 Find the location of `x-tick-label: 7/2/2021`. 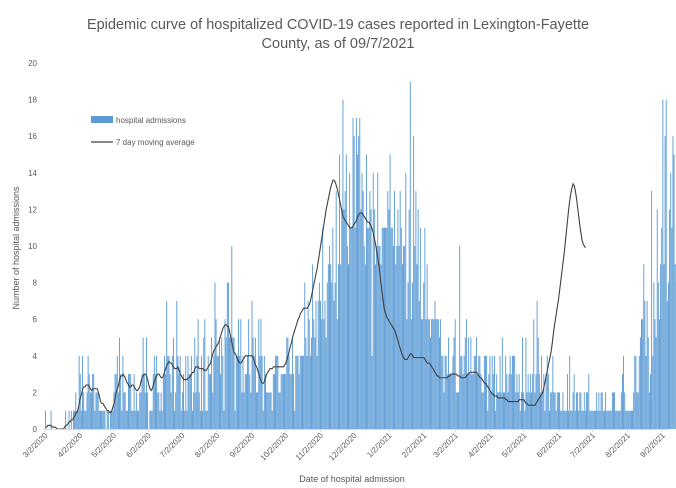

x-tick-label: 7/2/2021 is located at coordinates (583, 445).